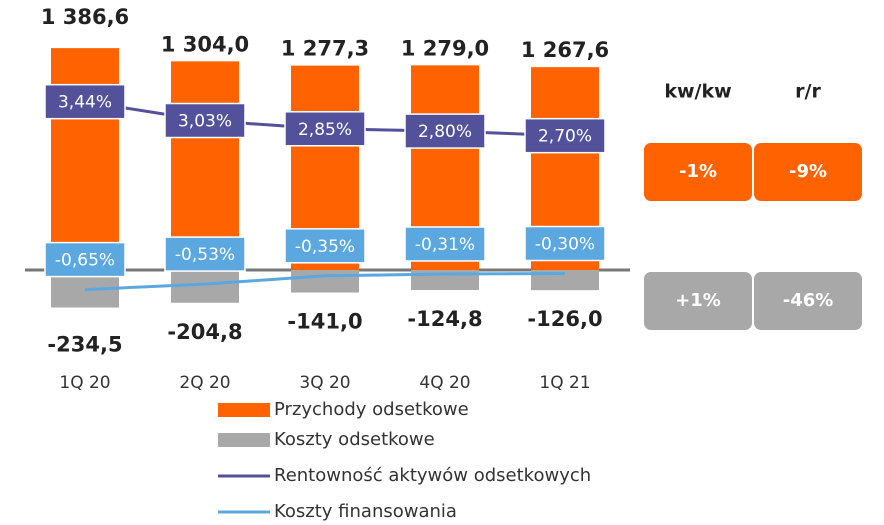 Image resolution: width=884 pixels, height=525 pixels. Describe the element at coordinates (365, 511) in the screenshot. I see `legend-label: Koszty finansowania` at that location.